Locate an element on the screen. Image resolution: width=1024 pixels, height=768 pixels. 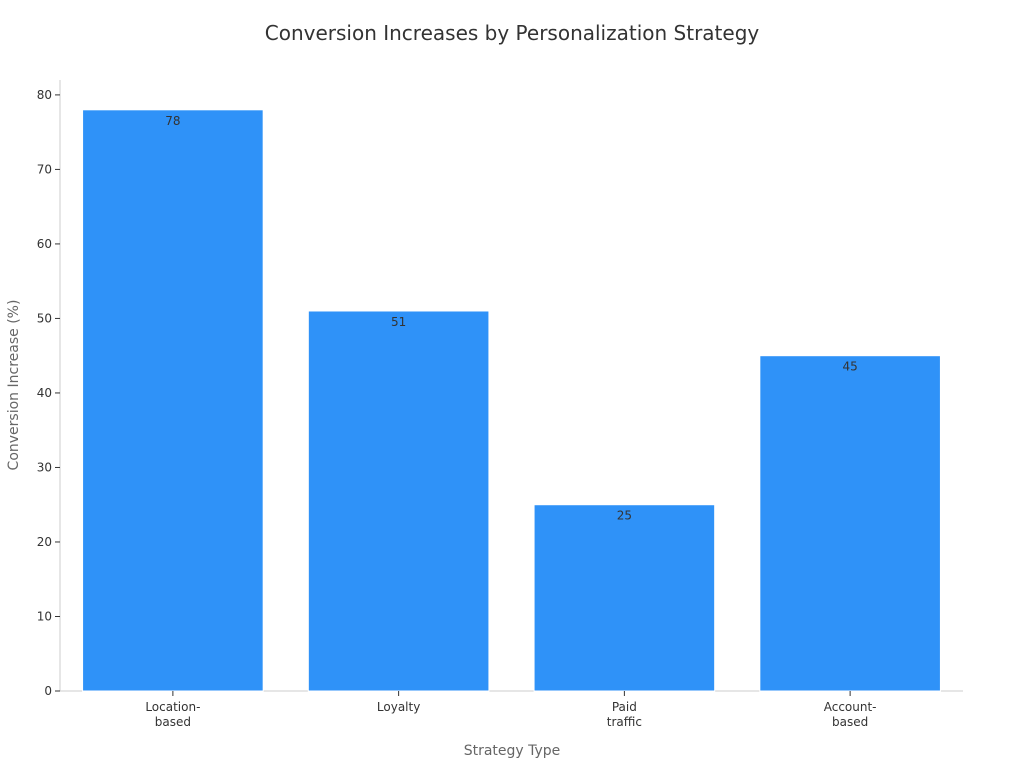
y-tick-label: 10 is located at coordinates (44, 616).